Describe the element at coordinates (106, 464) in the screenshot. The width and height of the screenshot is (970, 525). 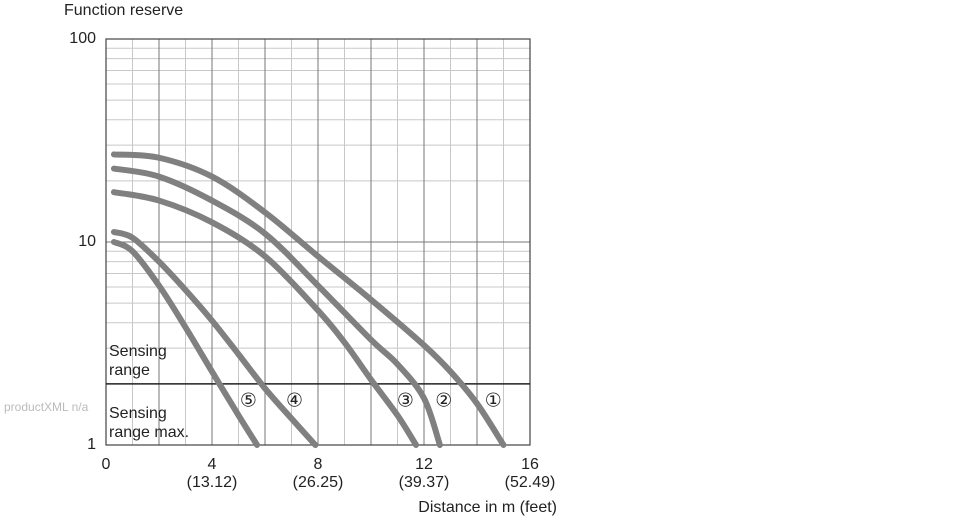
I see `x-tick-label: 0` at that location.